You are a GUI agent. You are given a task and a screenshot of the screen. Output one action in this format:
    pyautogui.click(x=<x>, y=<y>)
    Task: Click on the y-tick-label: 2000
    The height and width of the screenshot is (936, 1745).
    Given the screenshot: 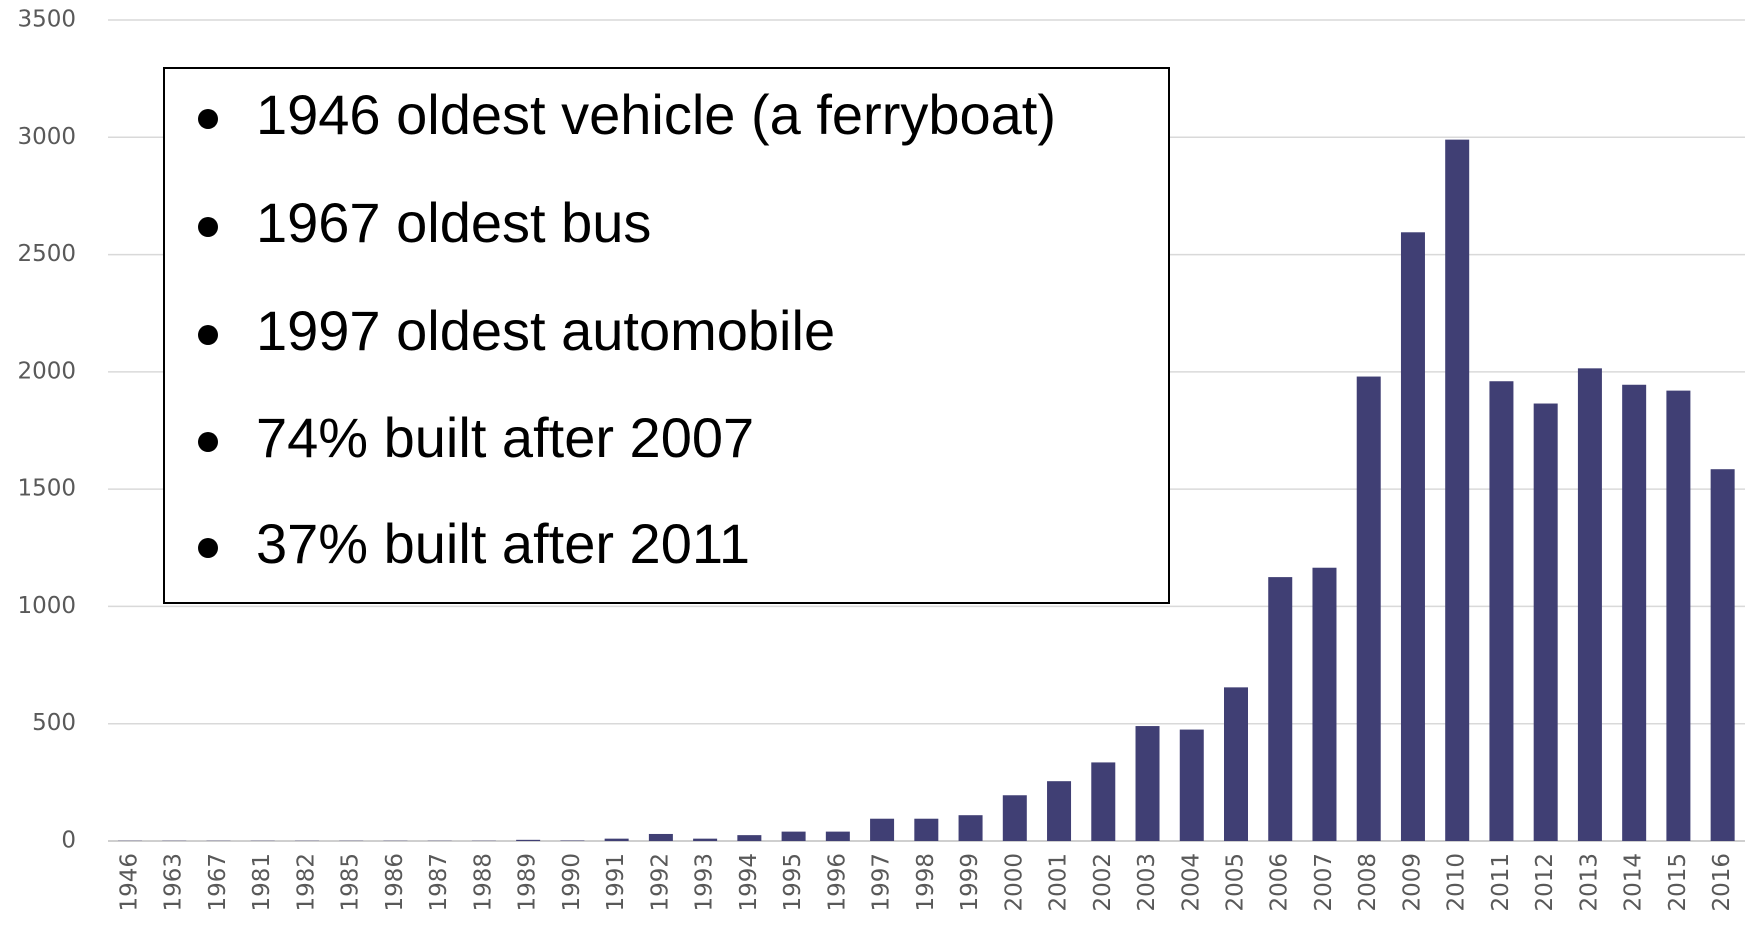 What is the action you would take?
    pyautogui.click(x=46, y=371)
    